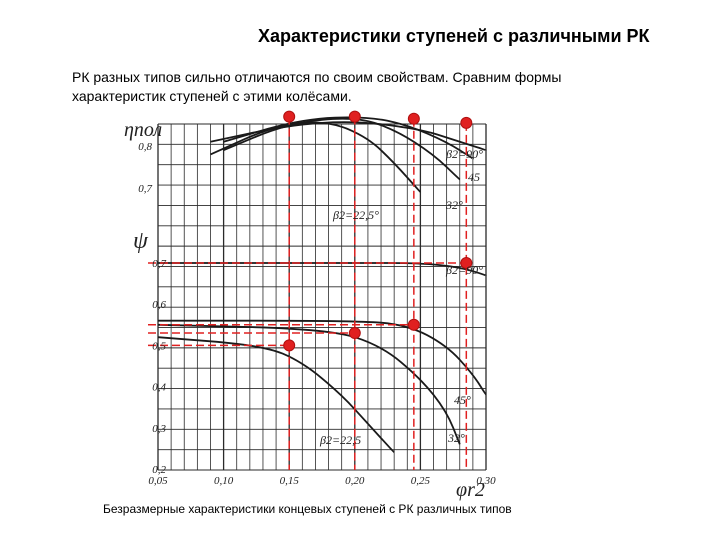 Image resolution: width=720 pixels, height=540 pixels. I want to click on head-tick-label: 0,2, so click(159, 470).